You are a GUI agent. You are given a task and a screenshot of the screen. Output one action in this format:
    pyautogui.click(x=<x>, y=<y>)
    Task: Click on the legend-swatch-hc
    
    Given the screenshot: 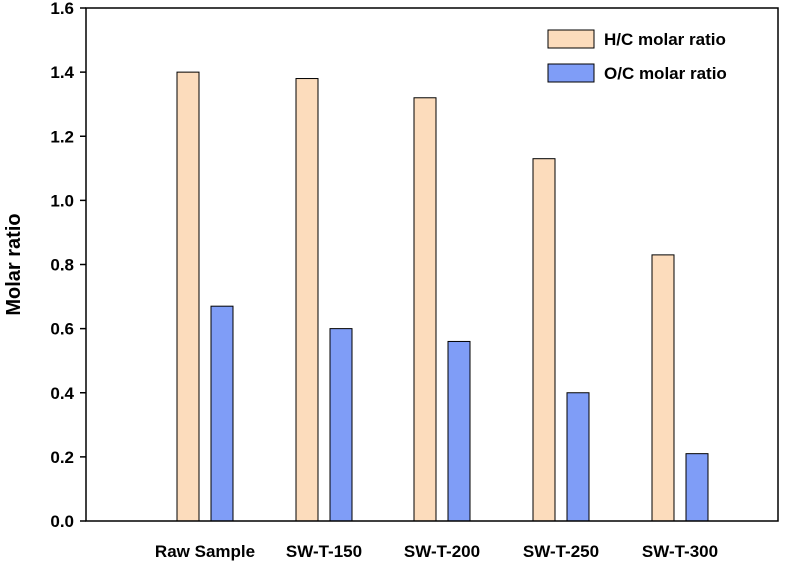 What is the action you would take?
    pyautogui.click(x=571, y=39)
    